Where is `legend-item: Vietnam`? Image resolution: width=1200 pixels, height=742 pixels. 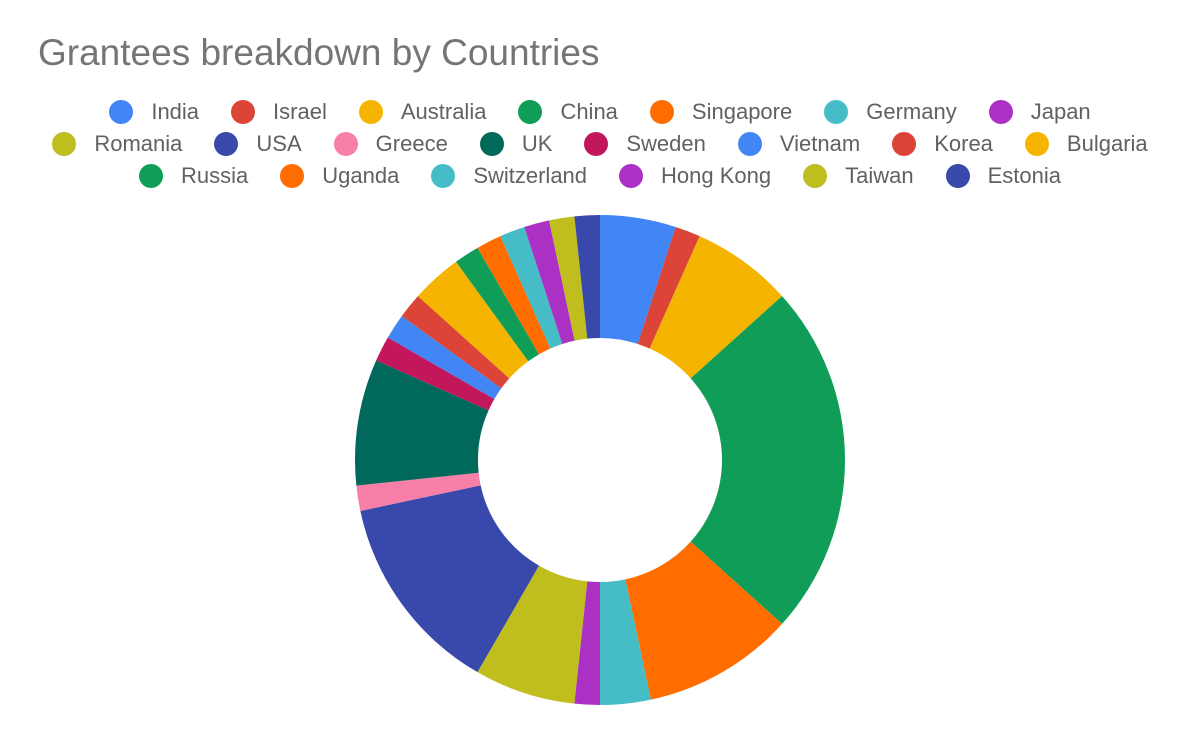 legend-item: Vietnam is located at coordinates (799, 144).